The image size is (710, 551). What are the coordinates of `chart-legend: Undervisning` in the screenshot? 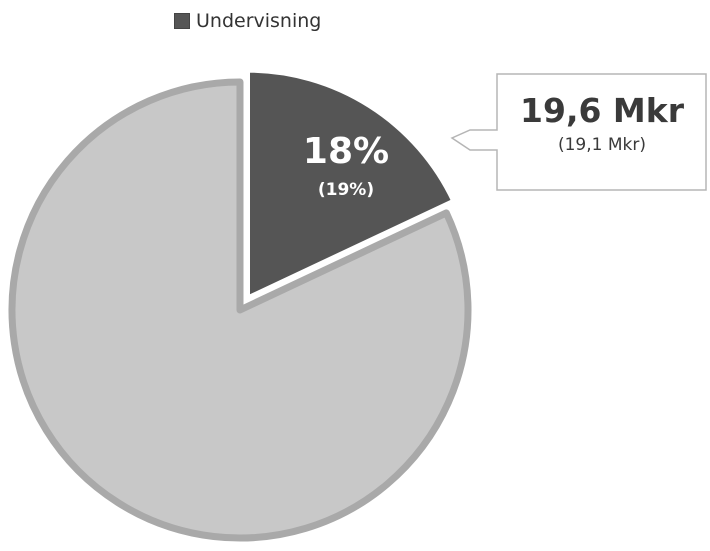 It's located at (247, 21).